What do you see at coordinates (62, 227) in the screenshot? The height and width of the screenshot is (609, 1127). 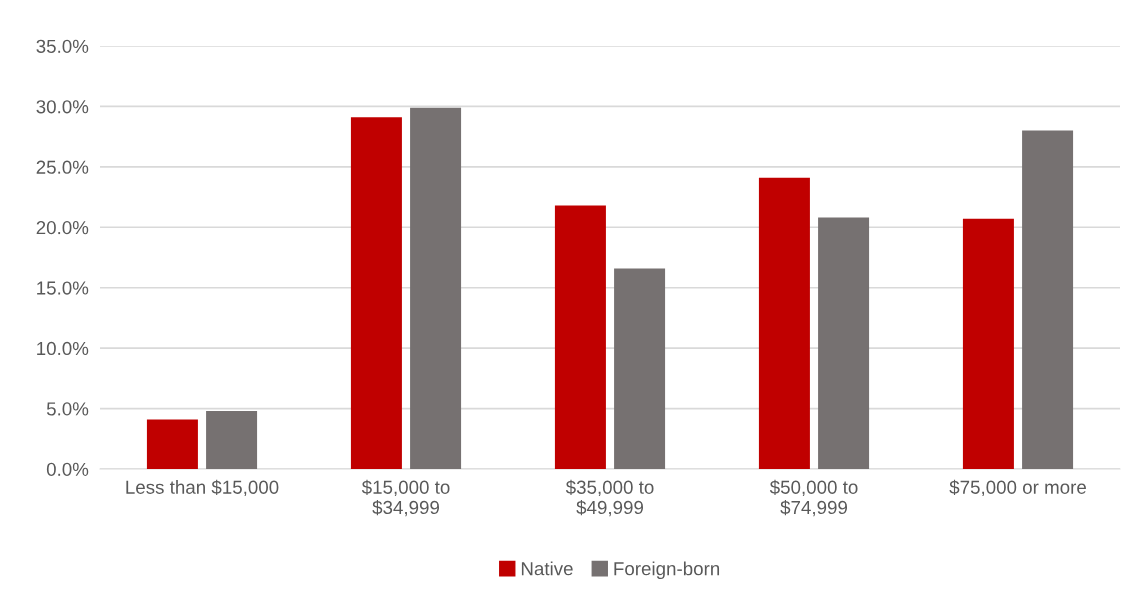 I see `y-tick-label: 20.0%` at bounding box center [62, 227].